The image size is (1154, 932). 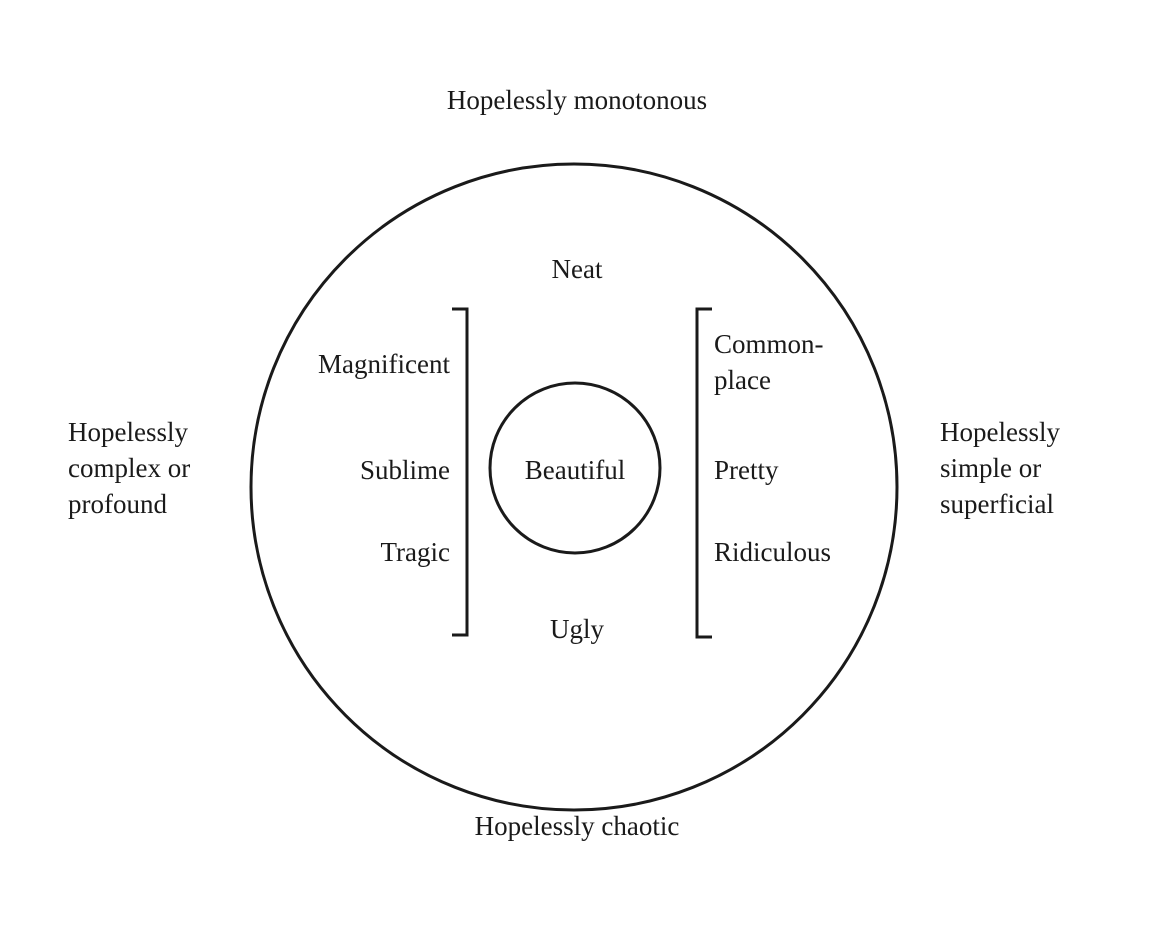 What do you see at coordinates (415, 552) in the screenshot?
I see `label-tragic: Tragic` at bounding box center [415, 552].